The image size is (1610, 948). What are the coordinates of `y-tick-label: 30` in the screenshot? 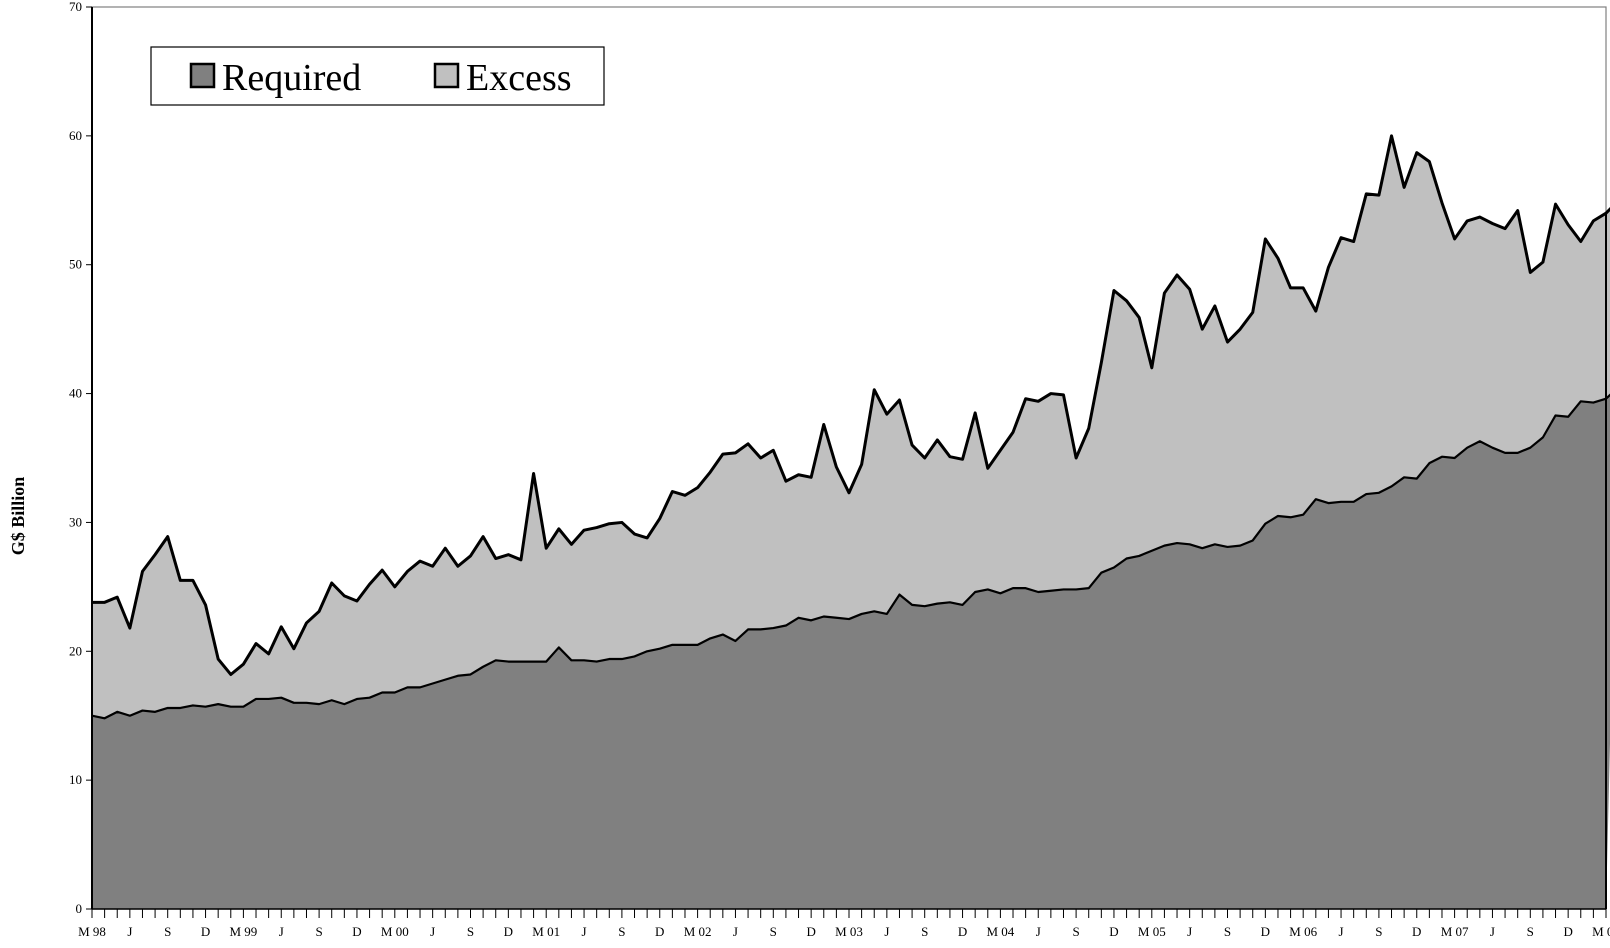 It's located at (75, 521).